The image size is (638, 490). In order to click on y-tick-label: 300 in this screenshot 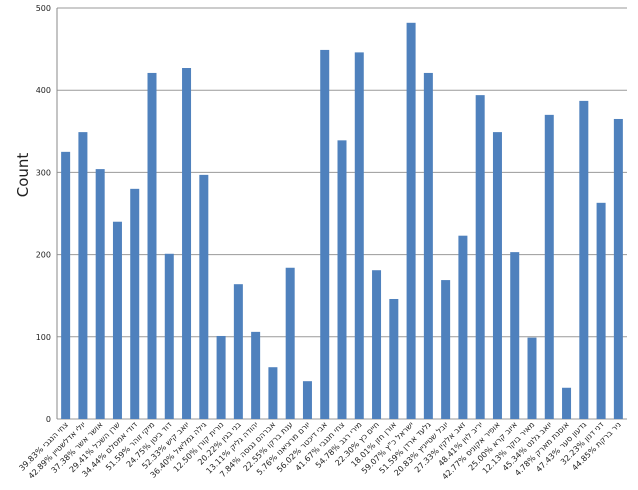, I will do `click(43, 172)`.